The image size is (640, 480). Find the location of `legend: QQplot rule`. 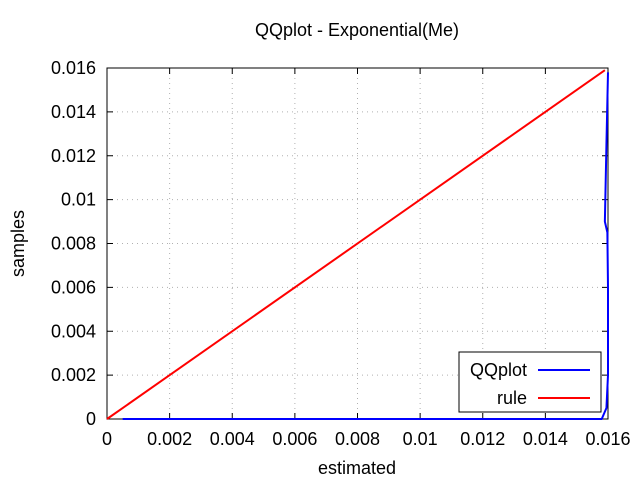

legend: QQplot rule is located at coordinates (530, 382).